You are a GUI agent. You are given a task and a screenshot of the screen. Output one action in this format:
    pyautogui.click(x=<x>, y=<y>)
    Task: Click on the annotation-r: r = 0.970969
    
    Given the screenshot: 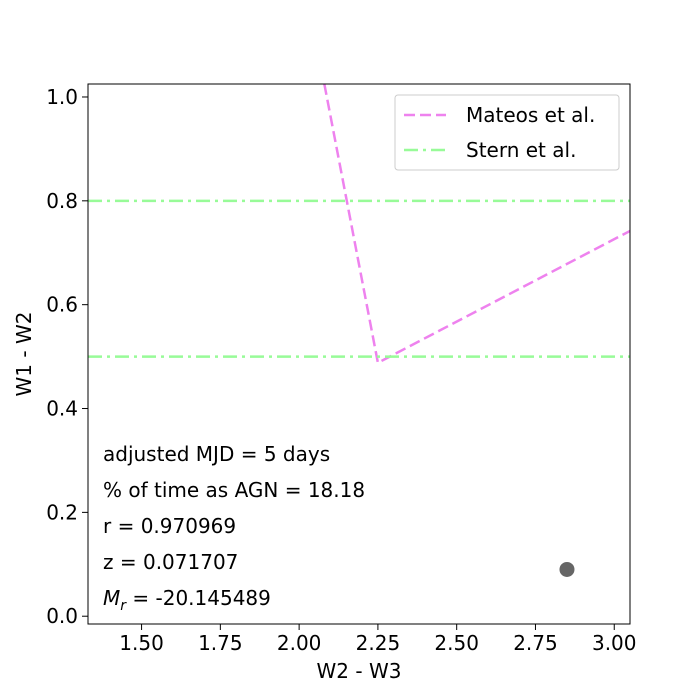 What is the action you would take?
    pyautogui.click(x=169, y=526)
    